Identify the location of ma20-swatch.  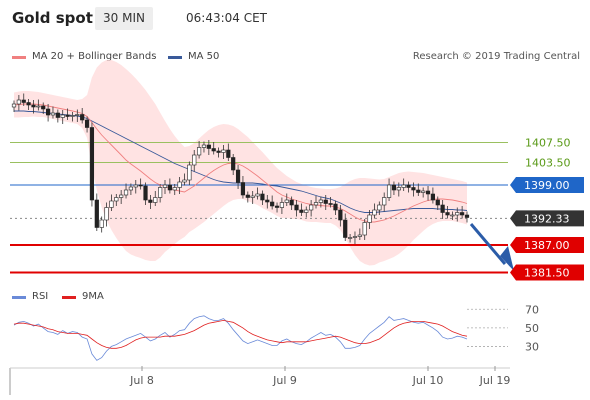
(19, 57).